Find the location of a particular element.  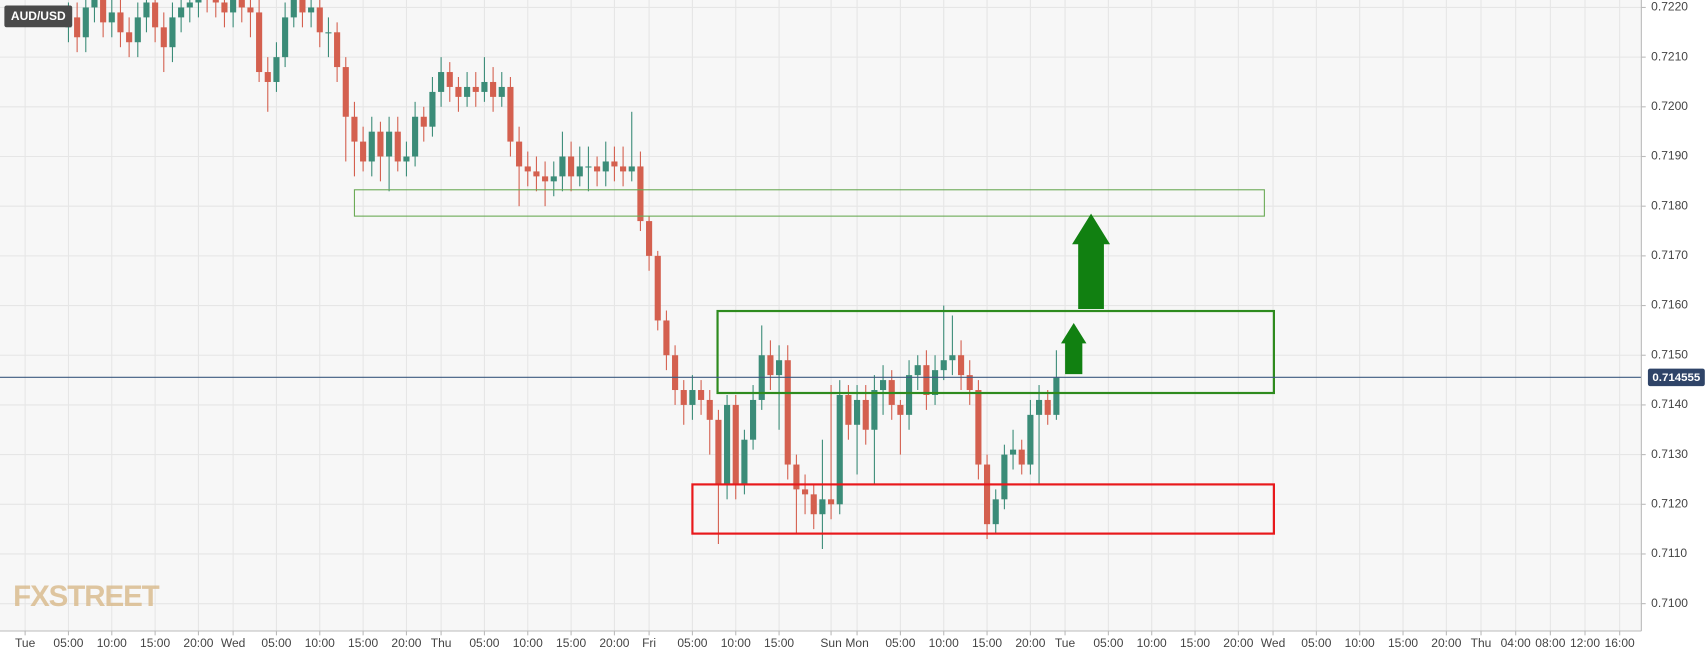

x-tick-label: Fri is located at coordinates (649, 643).